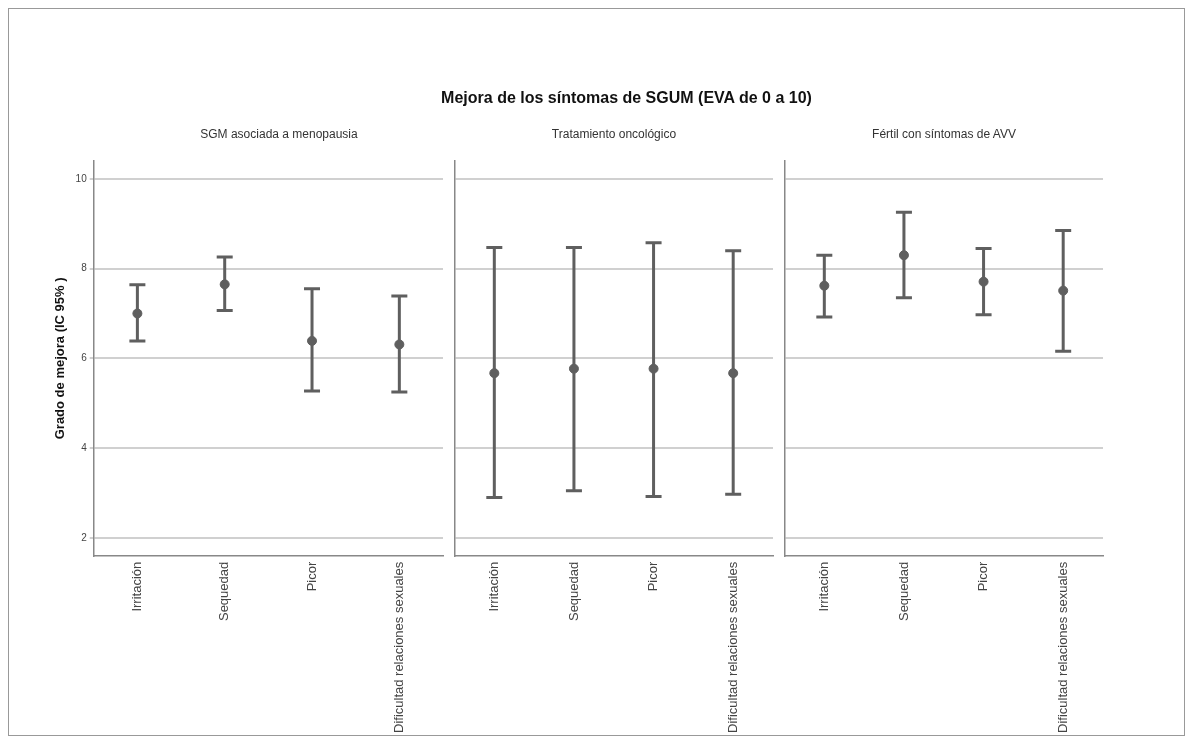 The height and width of the screenshot is (746, 1195). I want to click on chart-subtitle: Fértil con síntomas de AVV, so click(944, 135).